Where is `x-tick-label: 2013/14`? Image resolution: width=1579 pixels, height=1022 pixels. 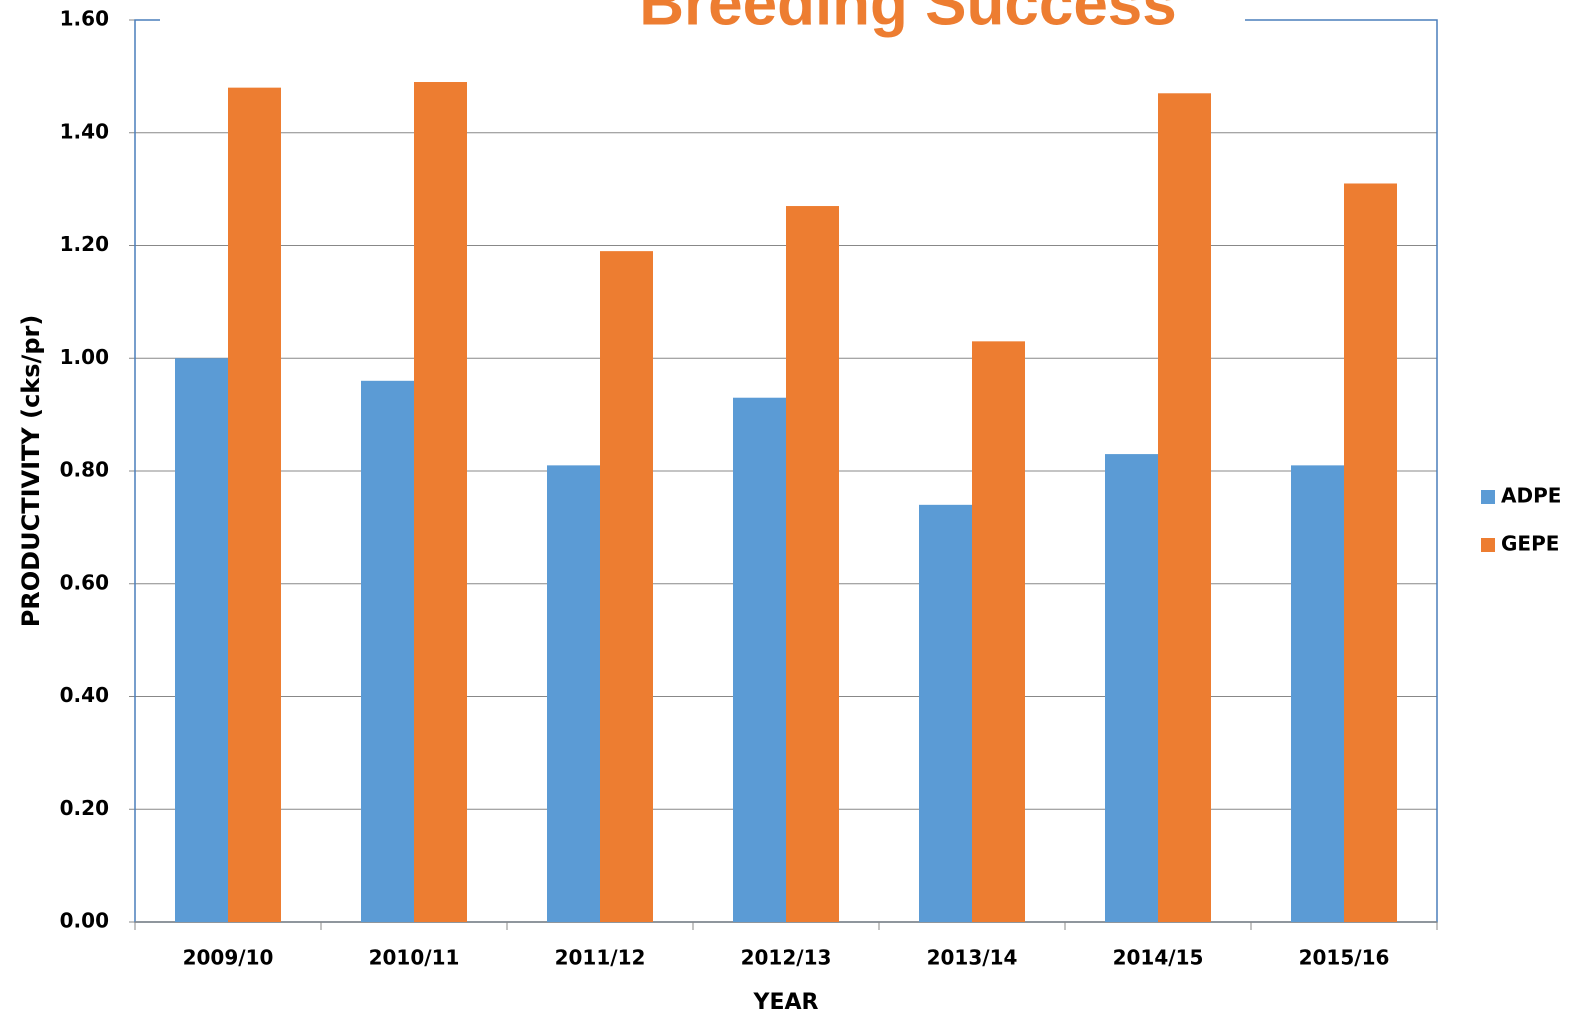 x-tick-label: 2013/14 is located at coordinates (972, 958).